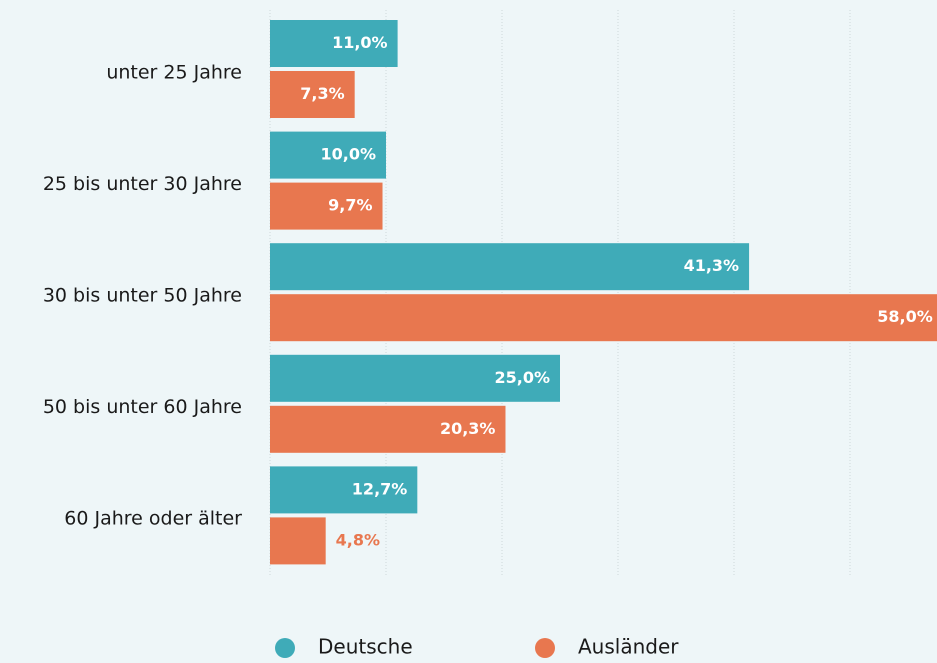 Image resolution: width=937 pixels, height=663 pixels. Describe the element at coordinates (348, 154) in the screenshot. I see `value-label: 10,0%` at that location.